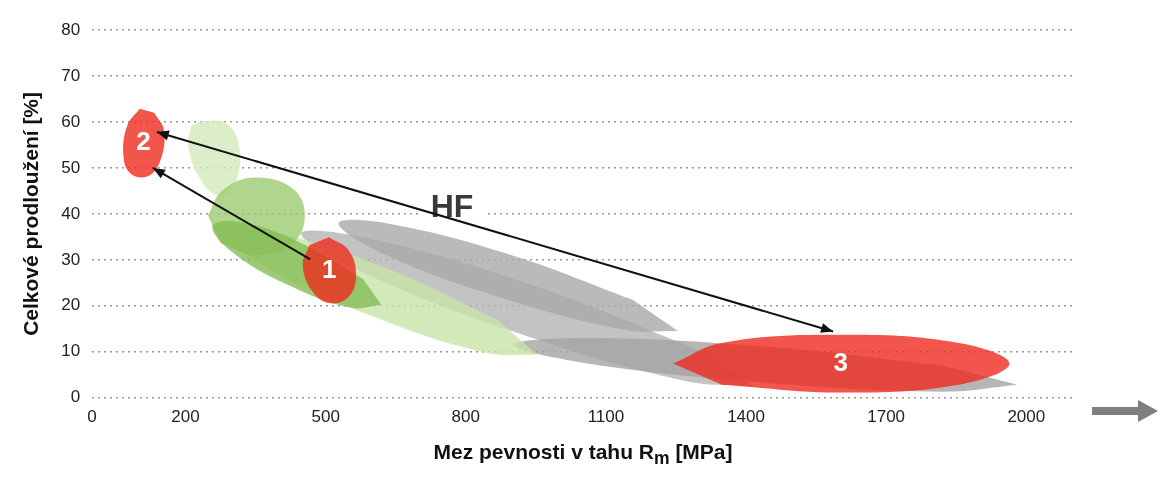  Describe the element at coordinates (92, 417) in the screenshot. I see `x-tick-label: 0` at that location.